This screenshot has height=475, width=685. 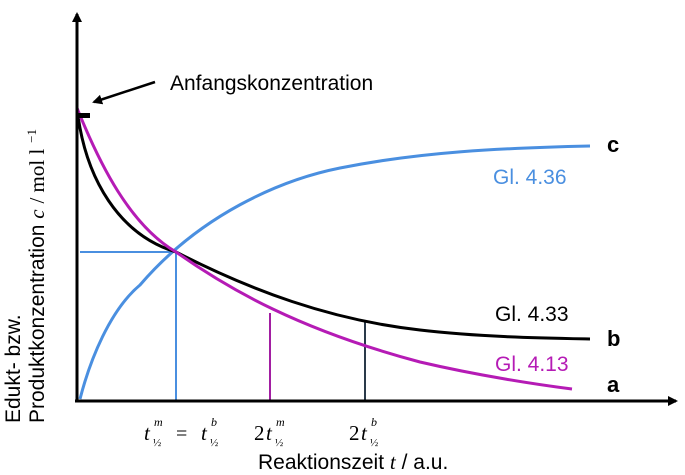 What do you see at coordinates (124, 92) in the screenshot?
I see `annotation-arrow` at bounding box center [124, 92].